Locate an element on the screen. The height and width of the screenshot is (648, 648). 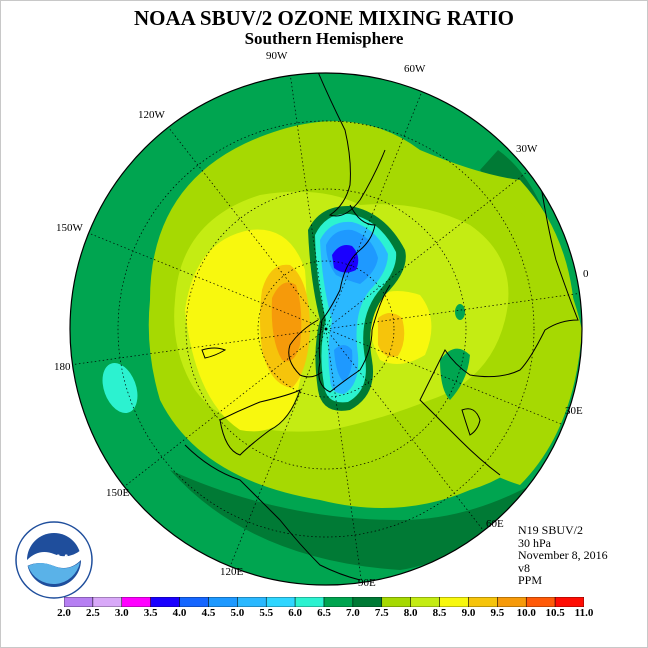
colorbar-tick-label: 11.0 is located at coordinates (584, 613).